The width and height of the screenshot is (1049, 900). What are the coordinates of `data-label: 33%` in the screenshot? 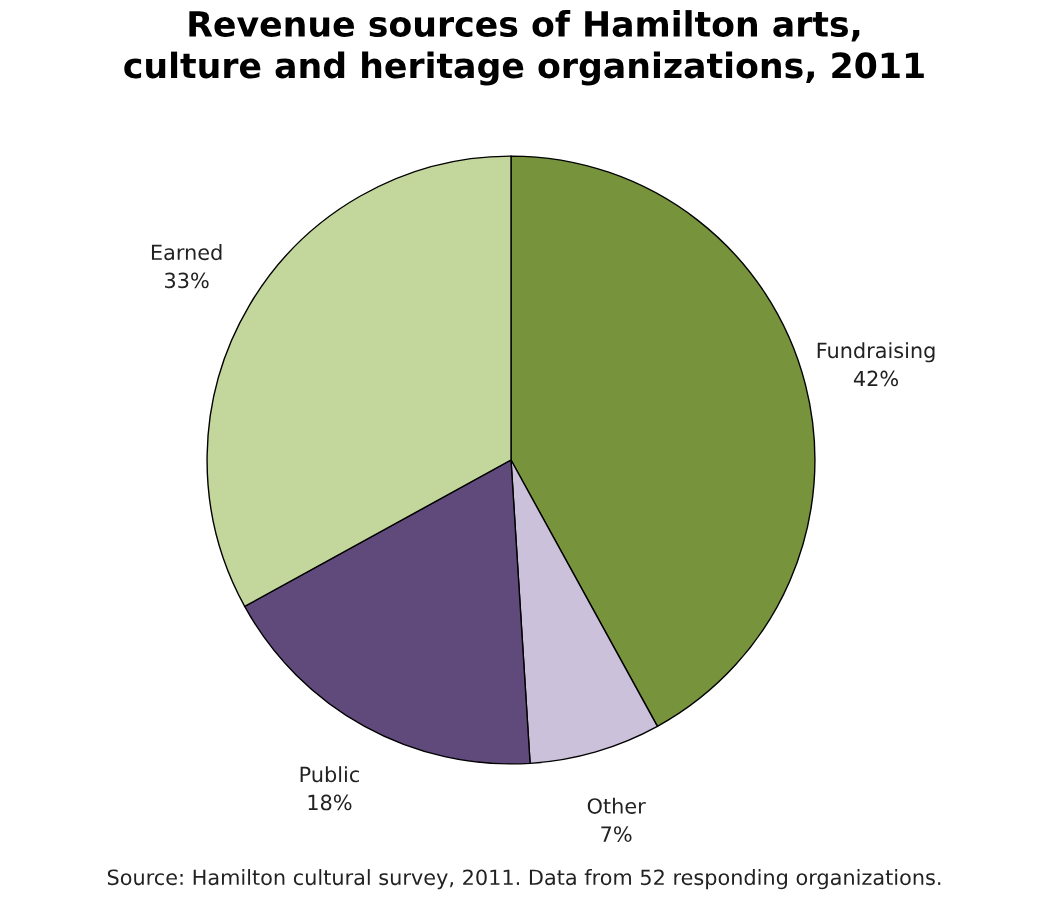 It's located at (187, 280).